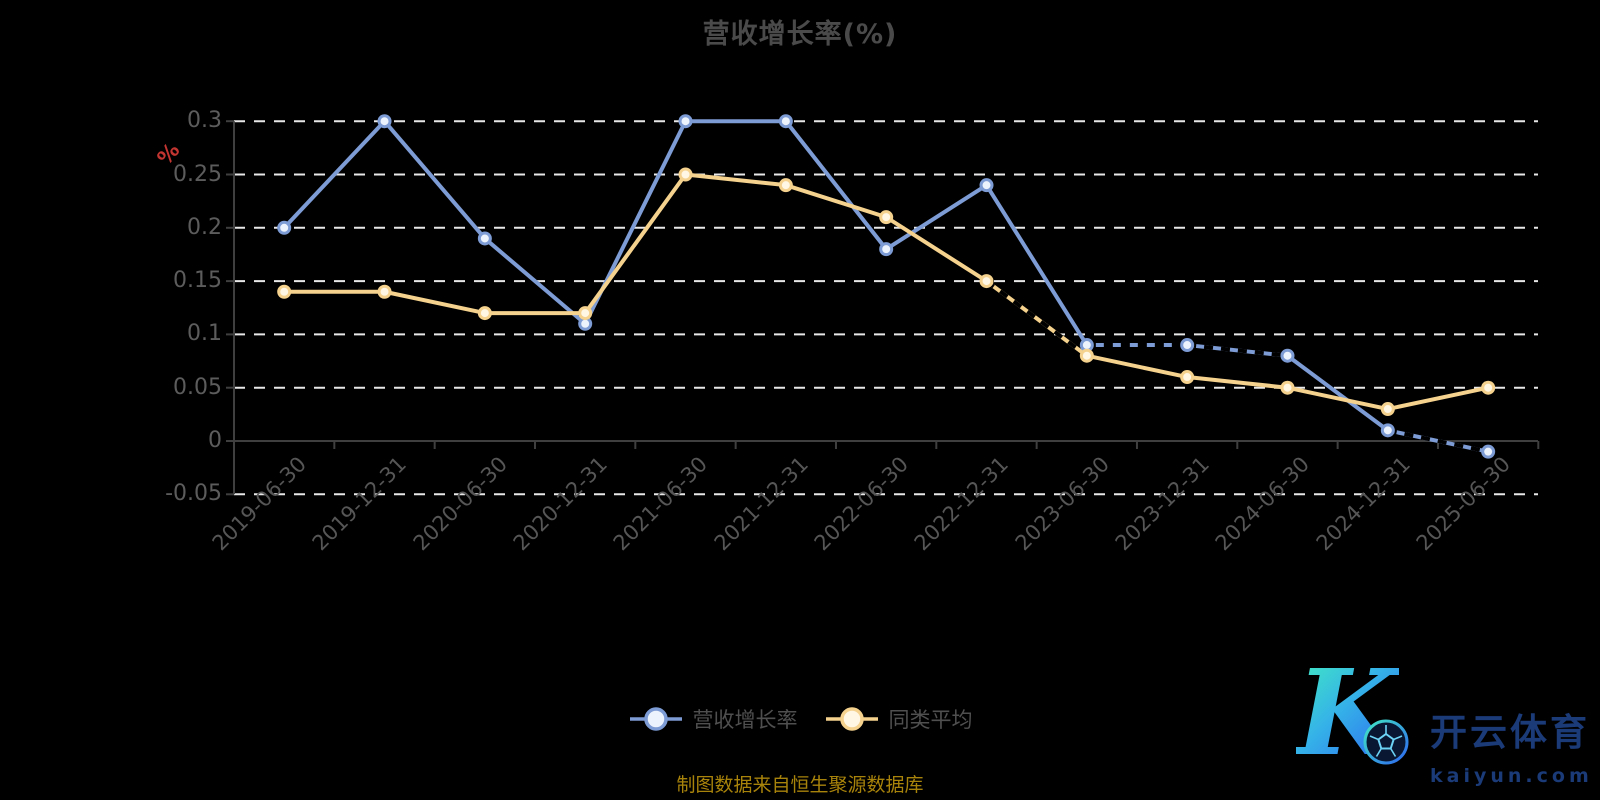 The width and height of the screenshot is (1600, 800). I want to click on legend-item-1: 同类平均, so click(898, 719).